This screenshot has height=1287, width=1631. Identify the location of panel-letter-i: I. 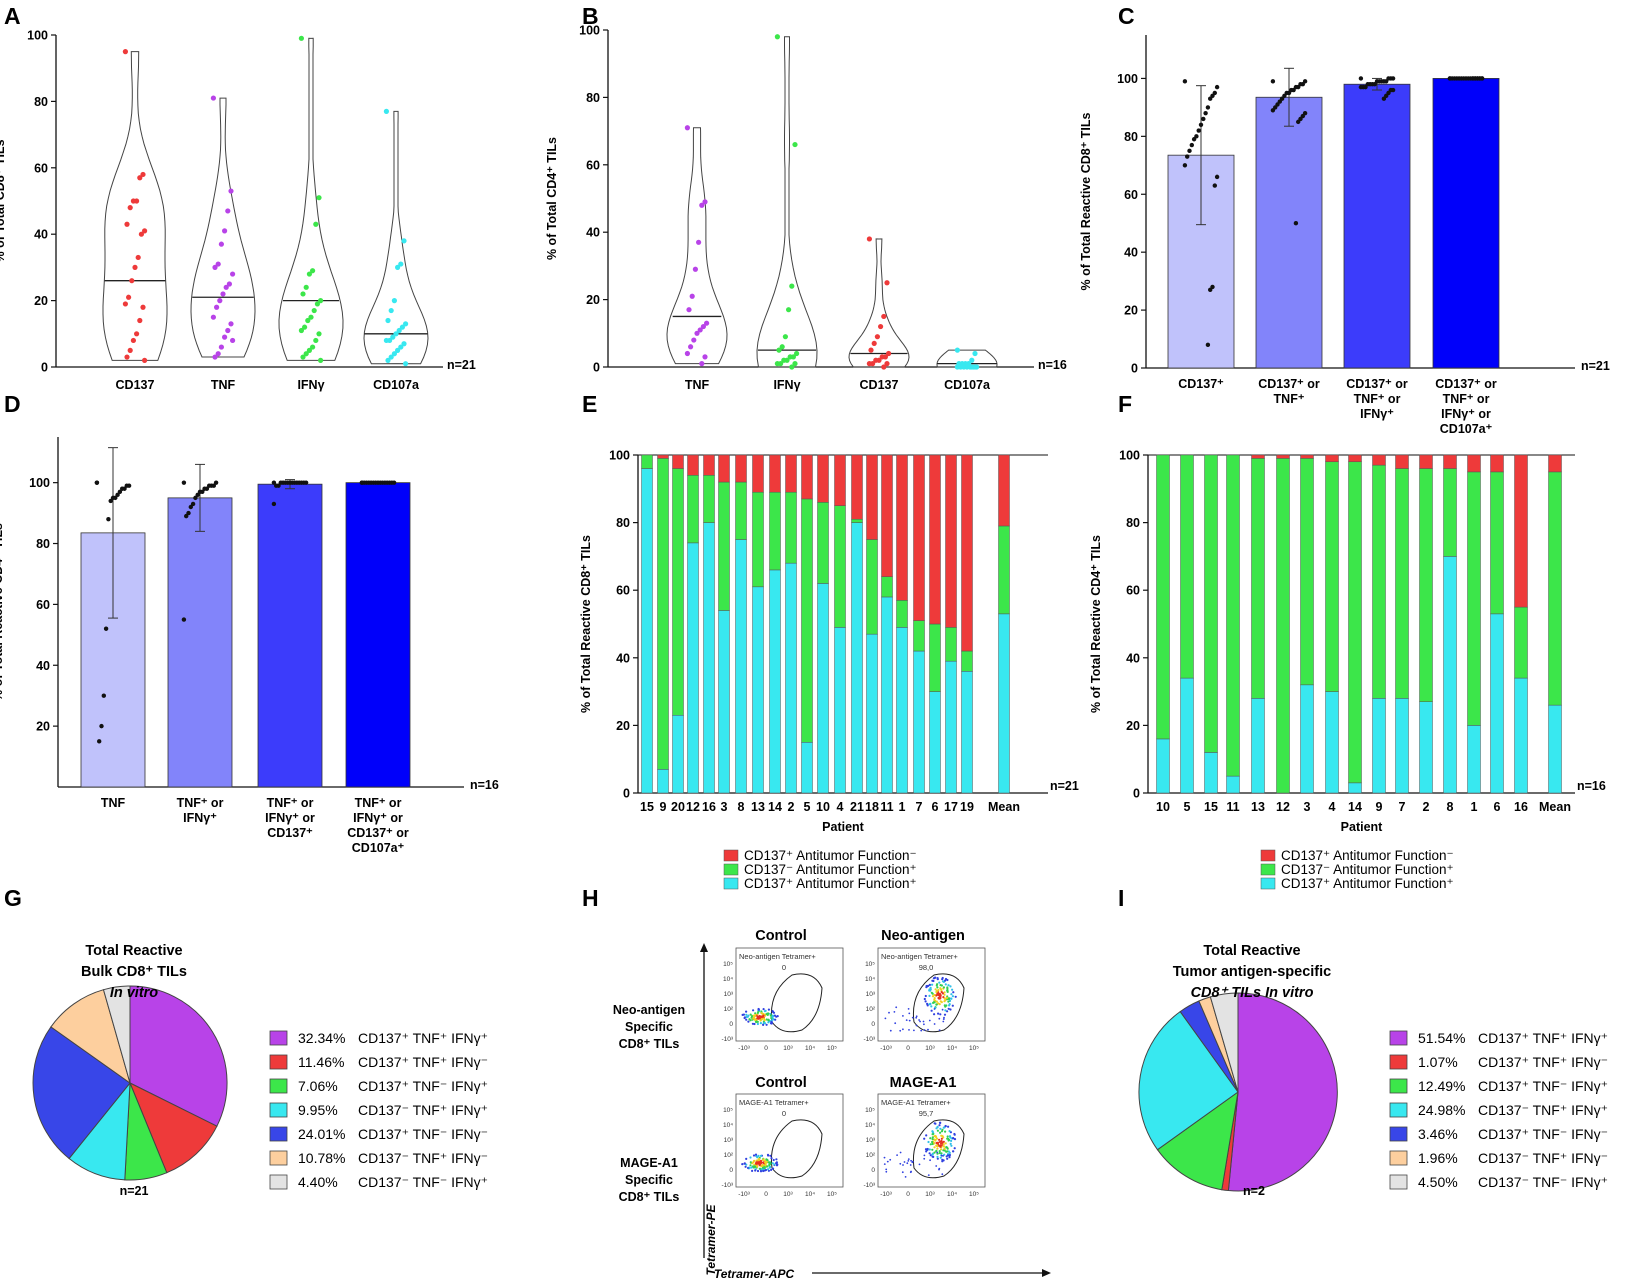
(1121, 898).